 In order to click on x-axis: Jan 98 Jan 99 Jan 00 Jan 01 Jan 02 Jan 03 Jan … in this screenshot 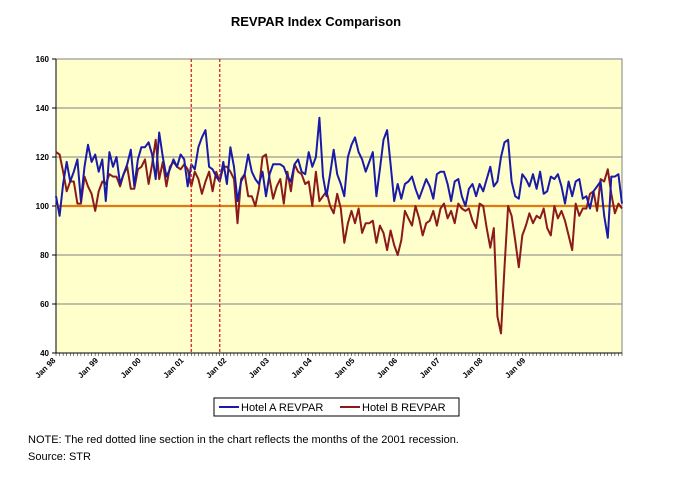, I will do `click(328, 366)`.